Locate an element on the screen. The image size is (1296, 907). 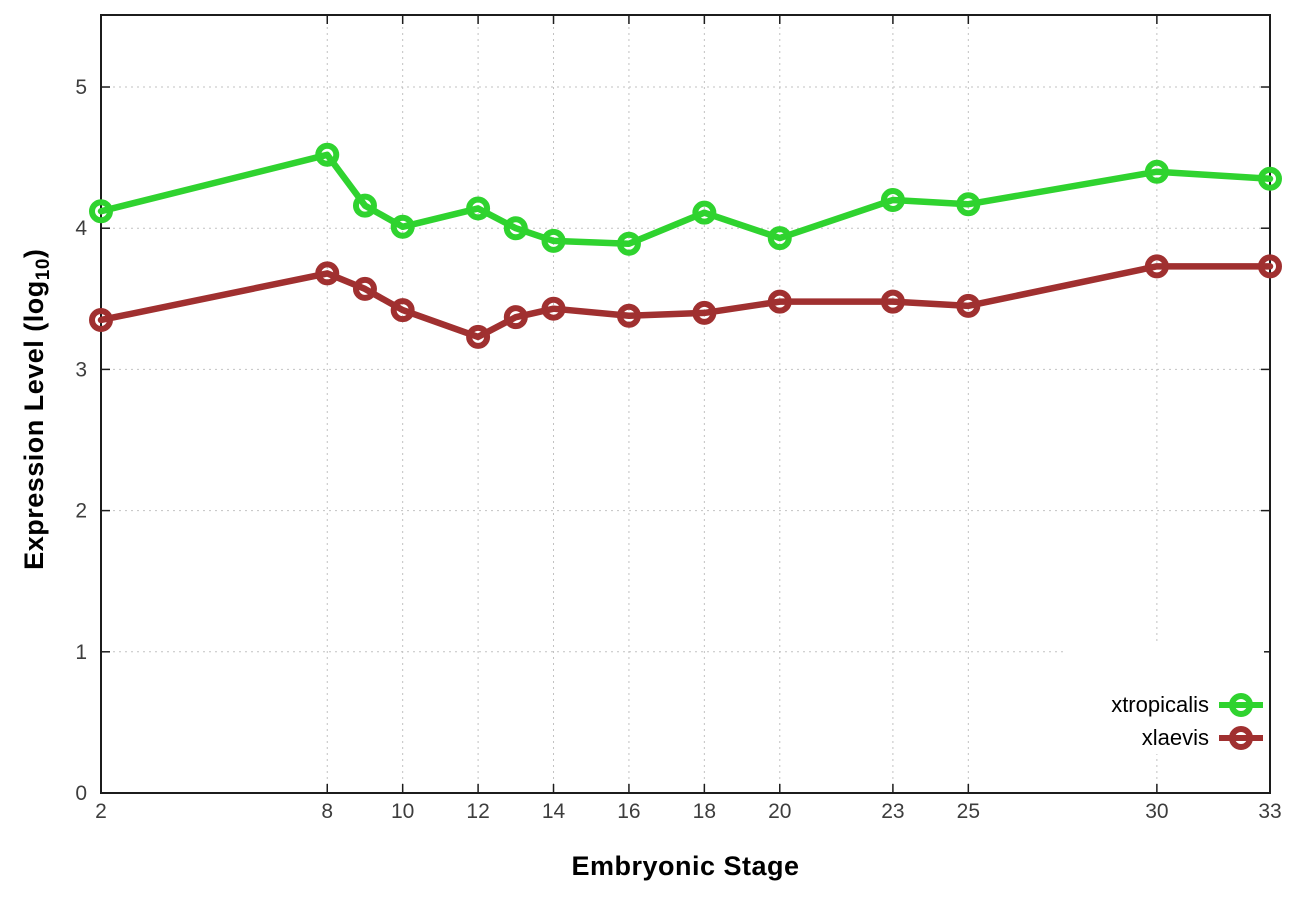
y-axis-title-text: Expression Level (log is located at coordinates (33, 425).